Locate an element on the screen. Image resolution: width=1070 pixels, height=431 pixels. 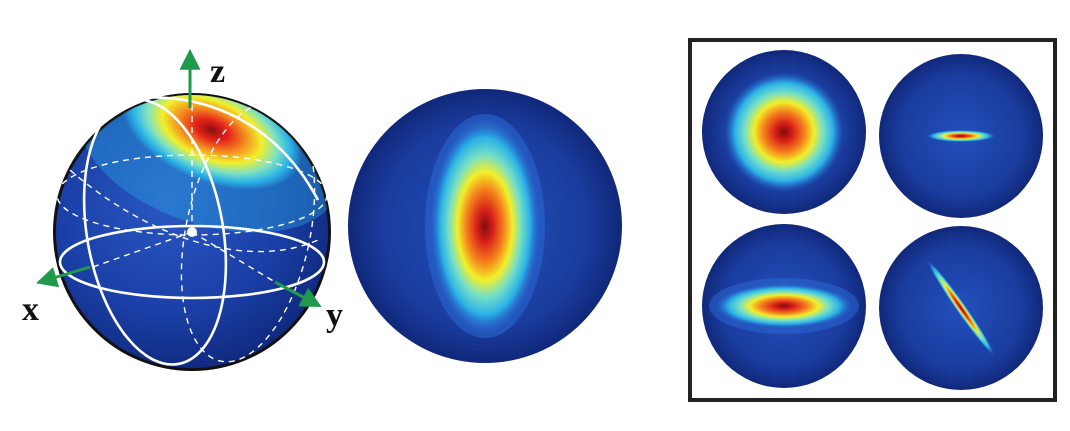
disk-thin-horizontal is located at coordinates (961, 136).